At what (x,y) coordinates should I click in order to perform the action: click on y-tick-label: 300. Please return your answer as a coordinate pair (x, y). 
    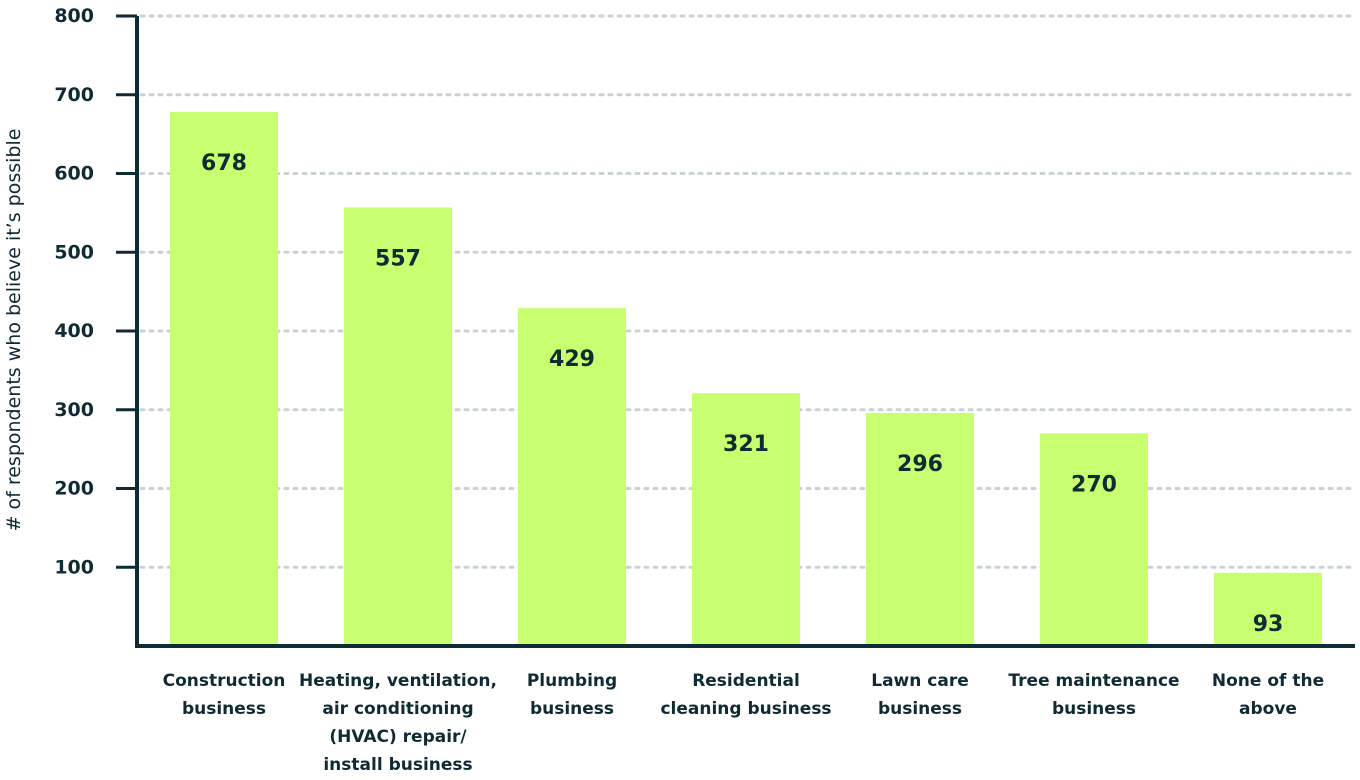
    Looking at the image, I should click on (74, 410).